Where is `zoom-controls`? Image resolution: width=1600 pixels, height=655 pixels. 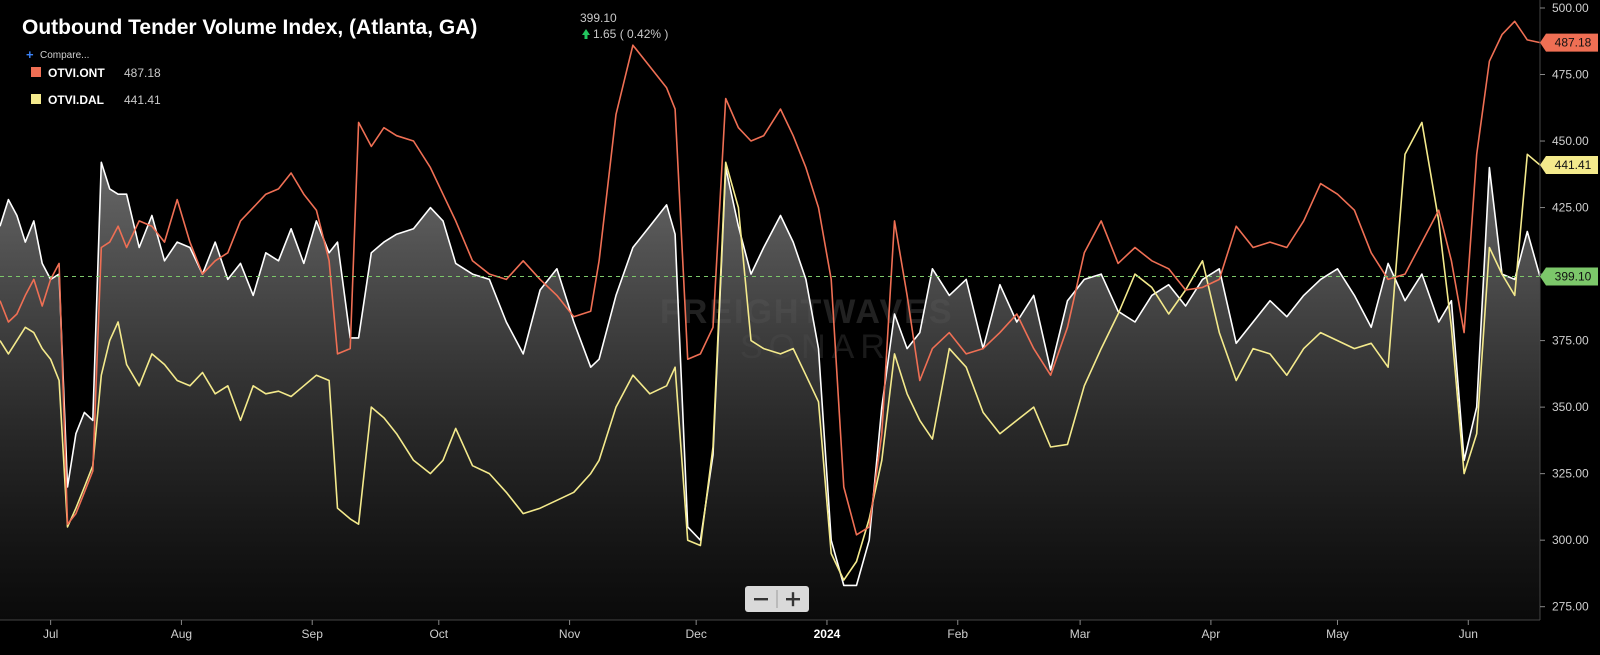
zoom-controls is located at coordinates (777, 599).